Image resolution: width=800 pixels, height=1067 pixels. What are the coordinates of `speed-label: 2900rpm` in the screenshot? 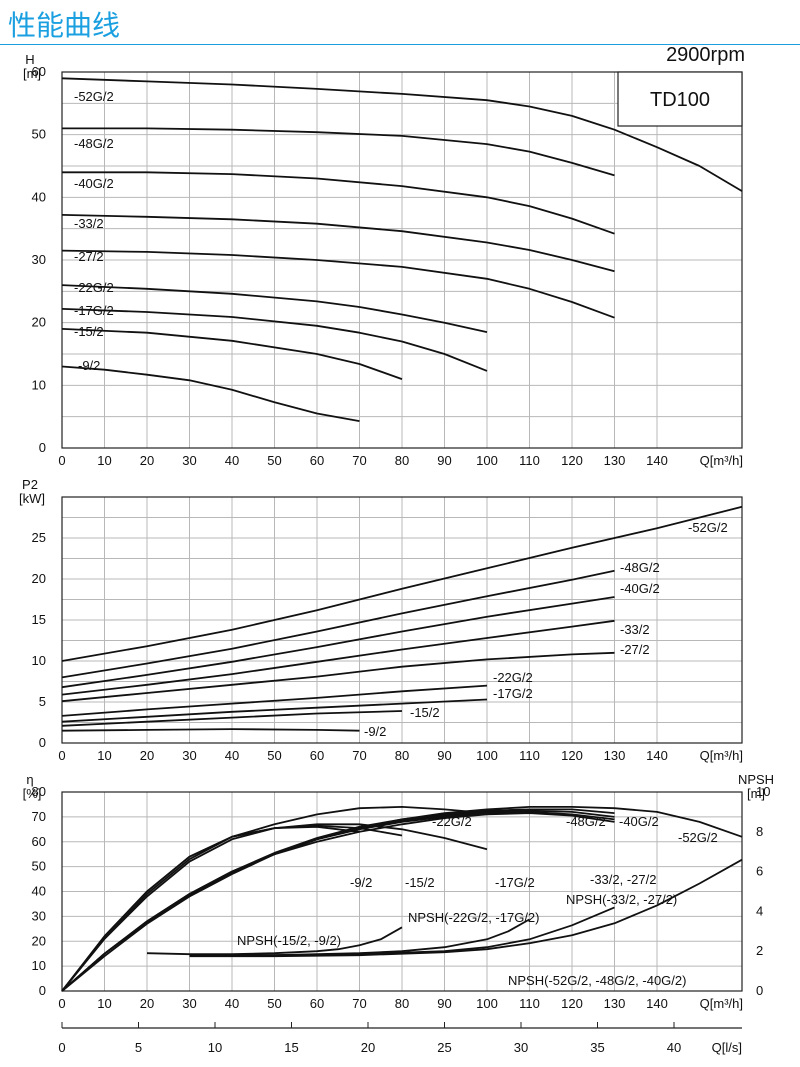 It's located at (705, 55).